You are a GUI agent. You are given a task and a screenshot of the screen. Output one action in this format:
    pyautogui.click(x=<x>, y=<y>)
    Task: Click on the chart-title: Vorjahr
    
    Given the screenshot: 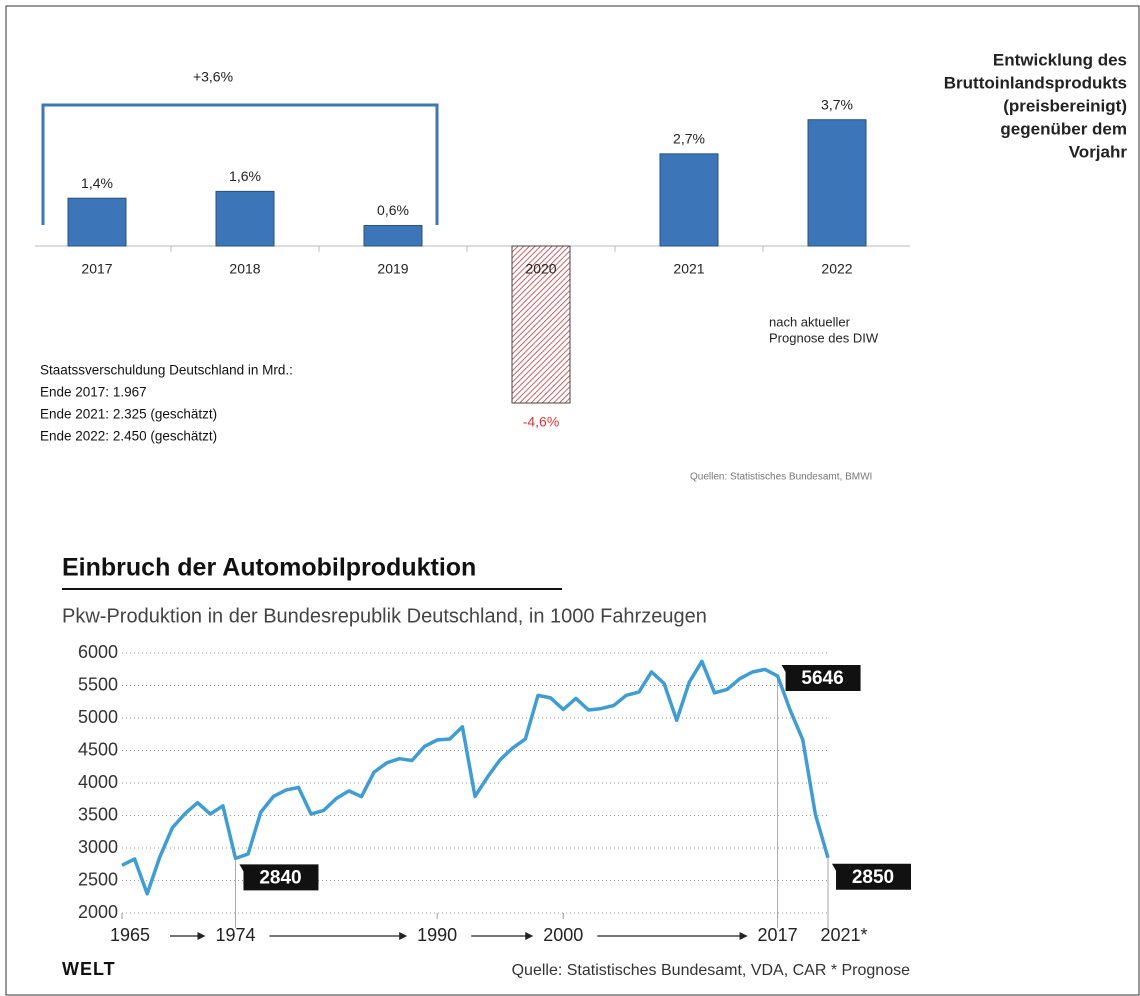 What is the action you would take?
    pyautogui.click(x=1098, y=151)
    